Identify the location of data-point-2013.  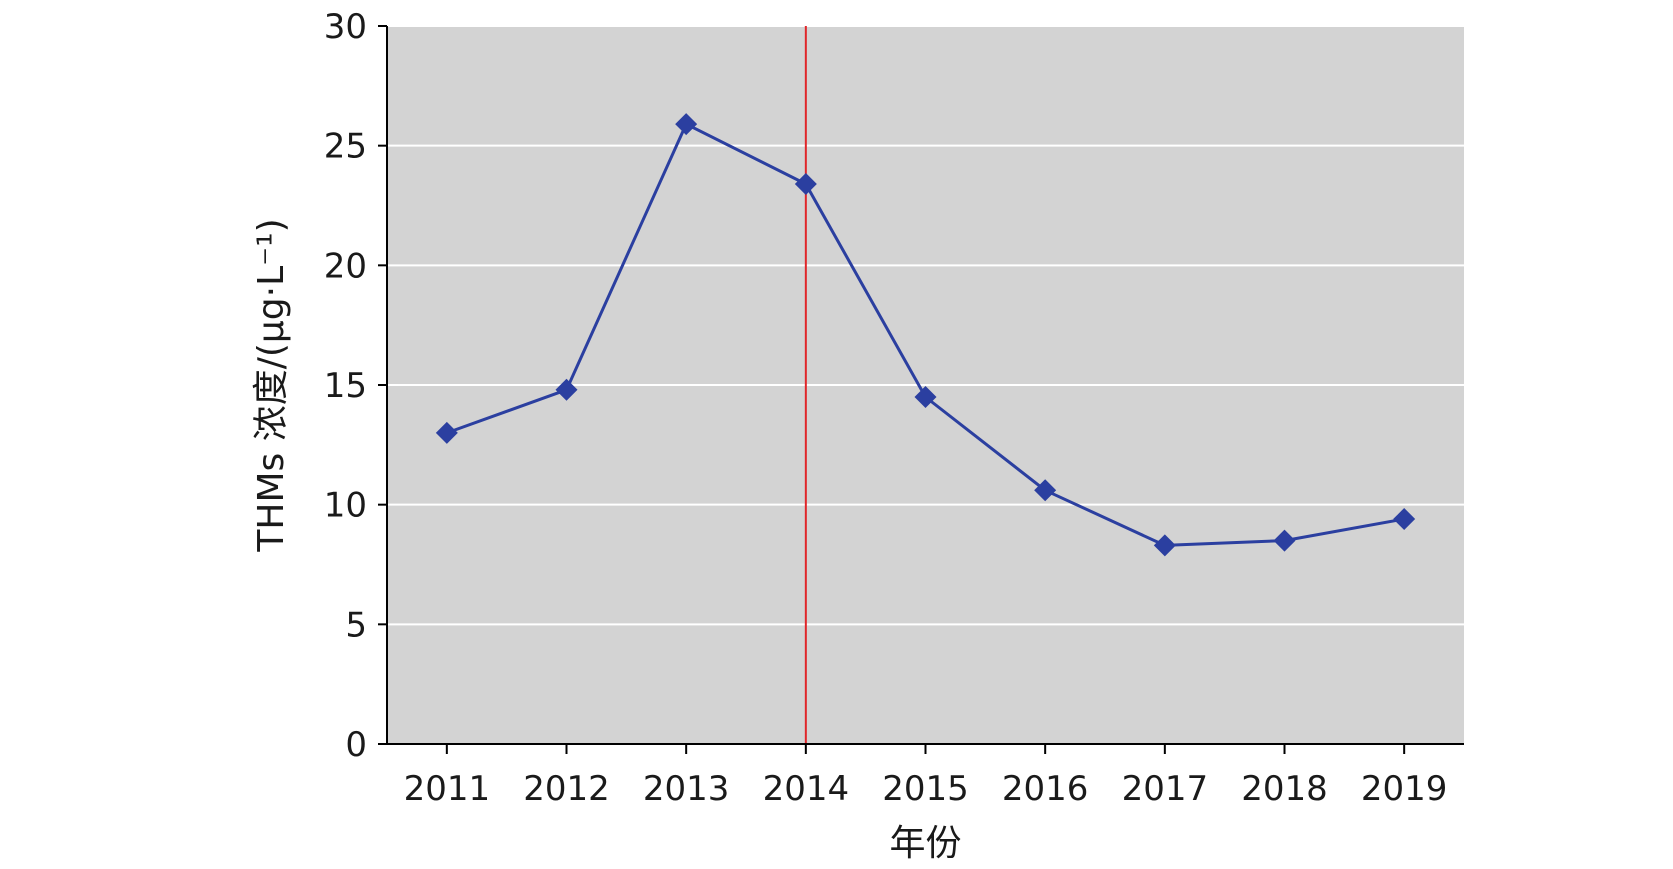
(686, 124).